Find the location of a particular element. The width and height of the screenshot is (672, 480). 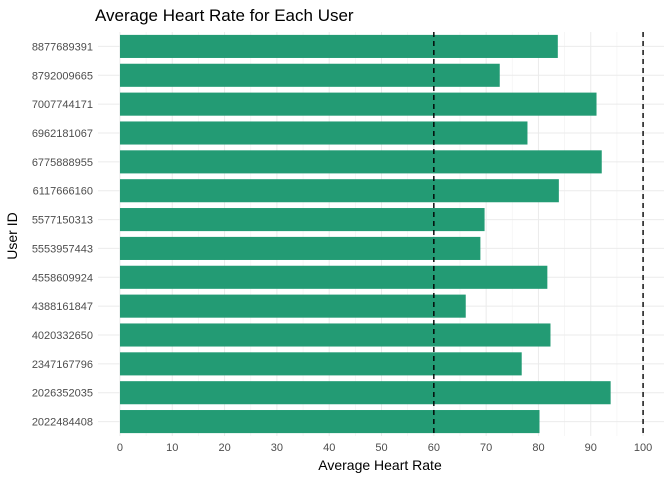

x-tick-label: 70 is located at coordinates (486, 448).